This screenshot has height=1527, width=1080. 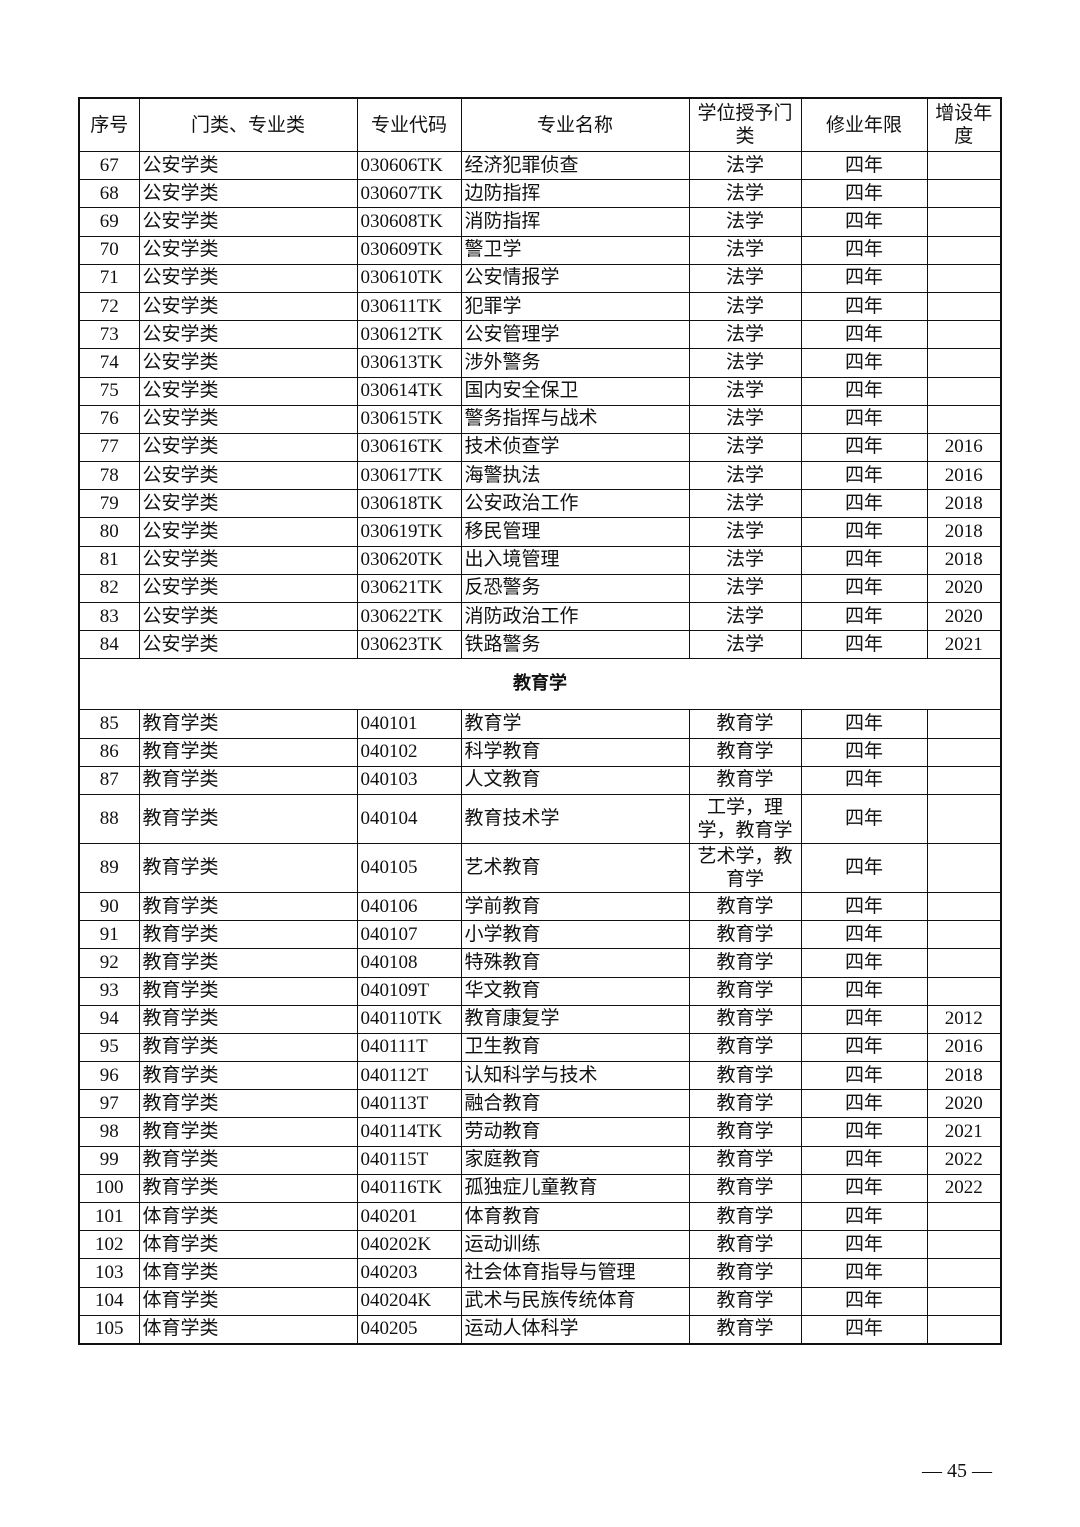 What do you see at coordinates (575, 363) in the screenshot?
I see `cell-major-name: 涉外警务` at bounding box center [575, 363].